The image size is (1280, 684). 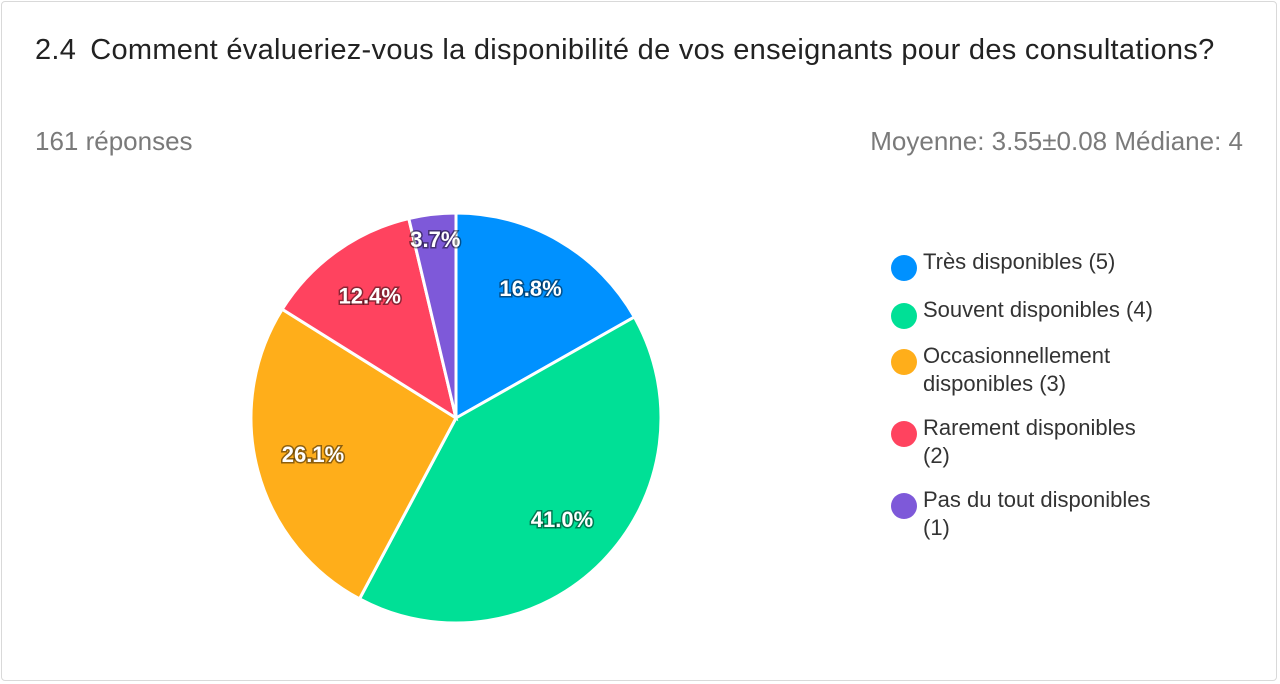 What do you see at coordinates (1029, 441) in the screenshot?
I see `legend-label: Rarement disponibles (2)` at bounding box center [1029, 441].